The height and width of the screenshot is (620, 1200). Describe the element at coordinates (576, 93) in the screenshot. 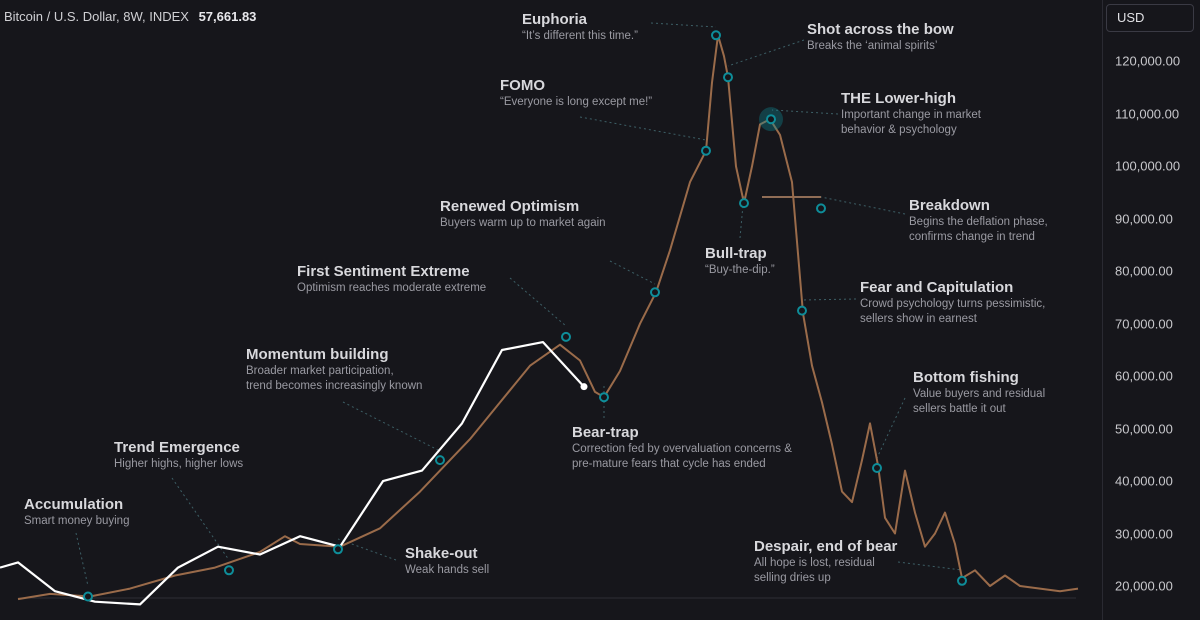

I see `annotation-fomo: FOMO “Everyone is long except me!”` at that location.